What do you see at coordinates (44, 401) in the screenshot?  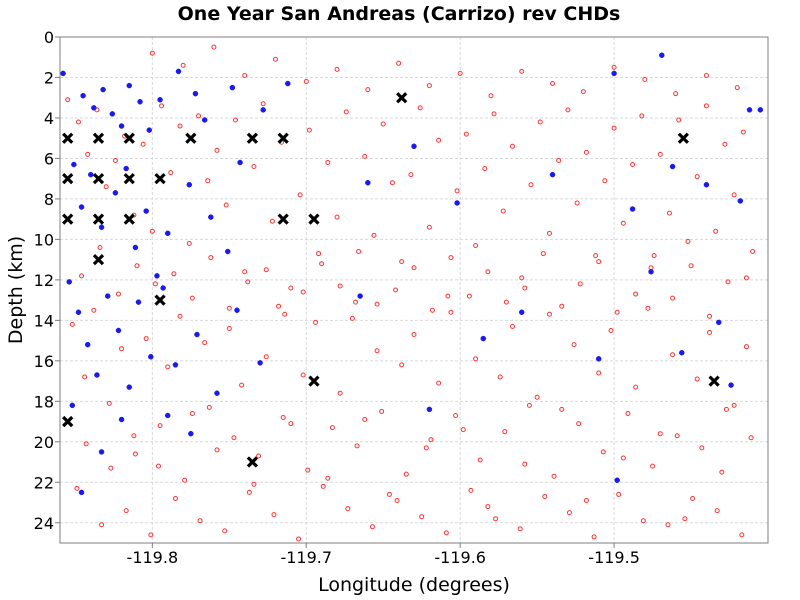 I see `y-tick-label: 18` at bounding box center [44, 401].